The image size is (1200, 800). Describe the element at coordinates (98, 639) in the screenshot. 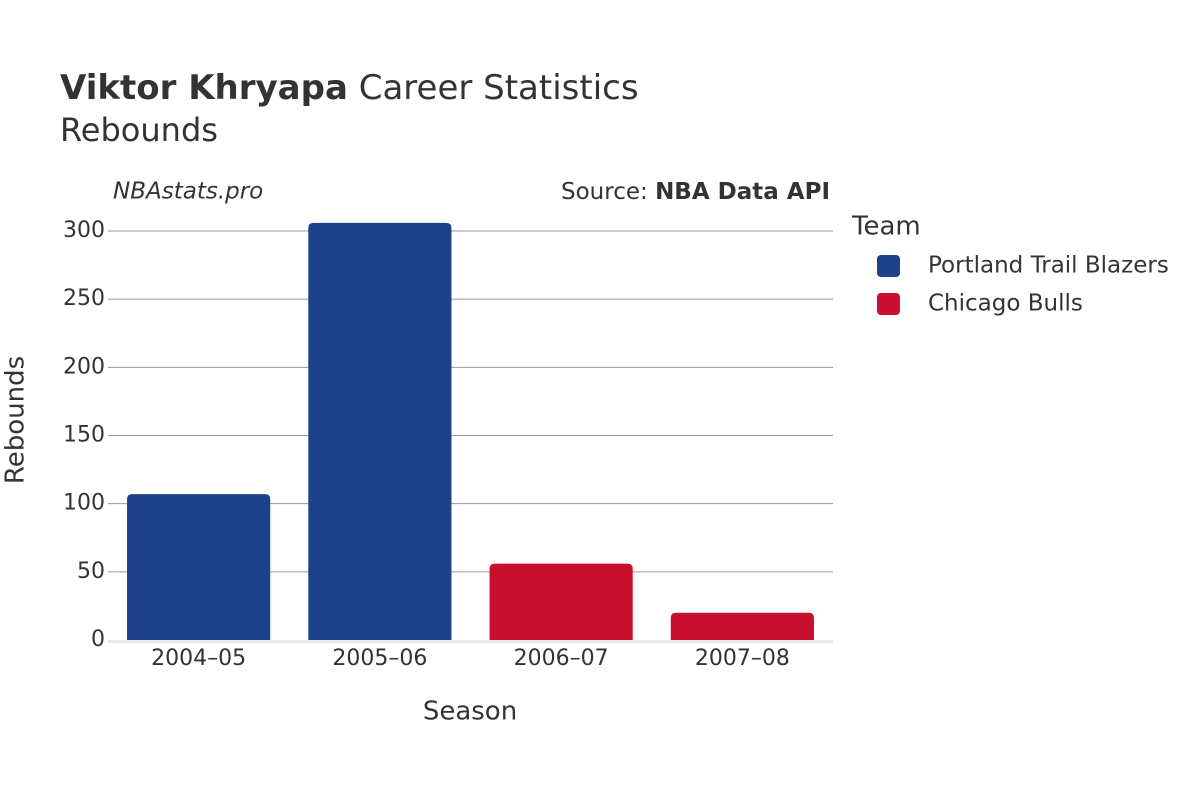

I see `y-tick-label: 0` at that location.